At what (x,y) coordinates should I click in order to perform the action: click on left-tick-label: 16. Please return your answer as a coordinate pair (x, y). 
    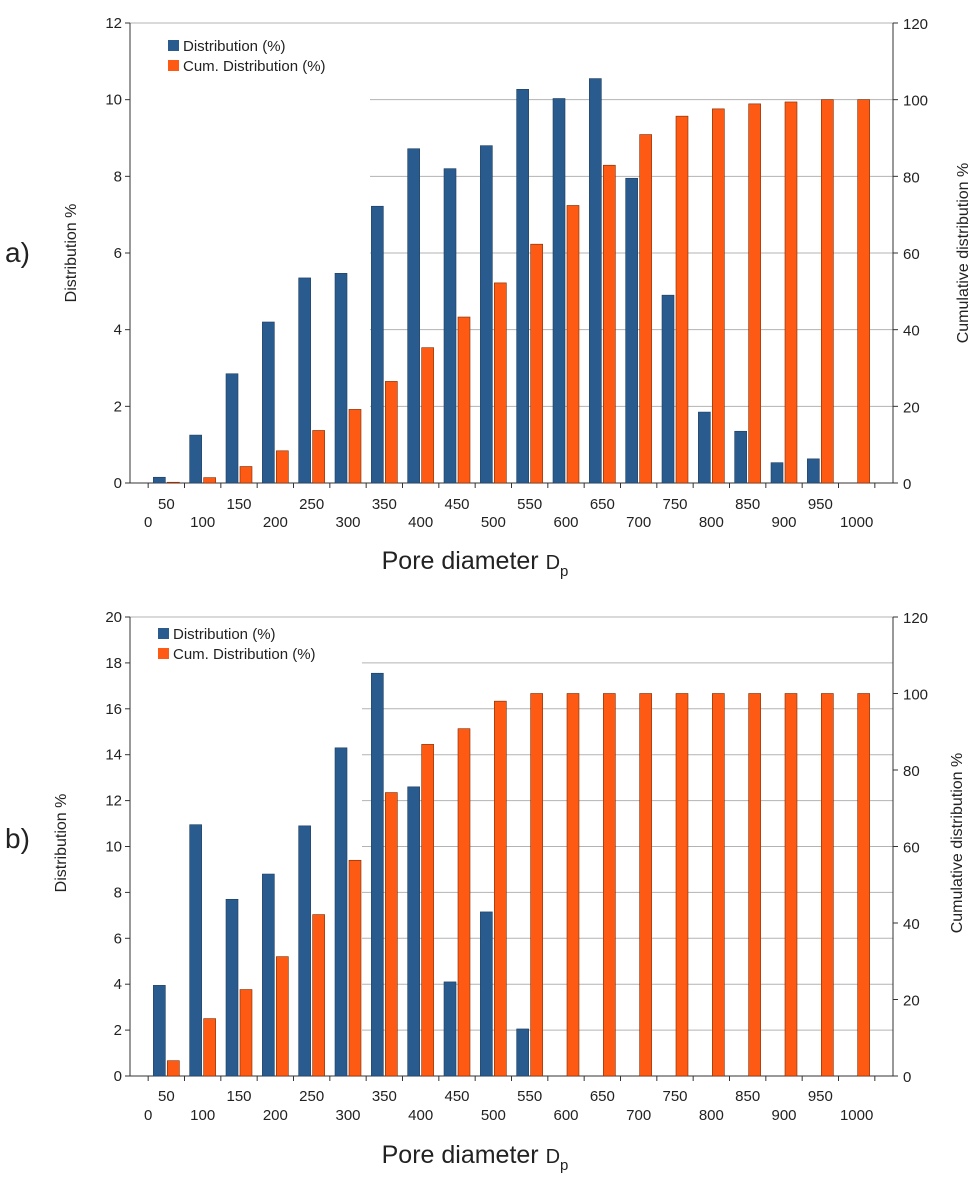
    Looking at the image, I should click on (113, 709).